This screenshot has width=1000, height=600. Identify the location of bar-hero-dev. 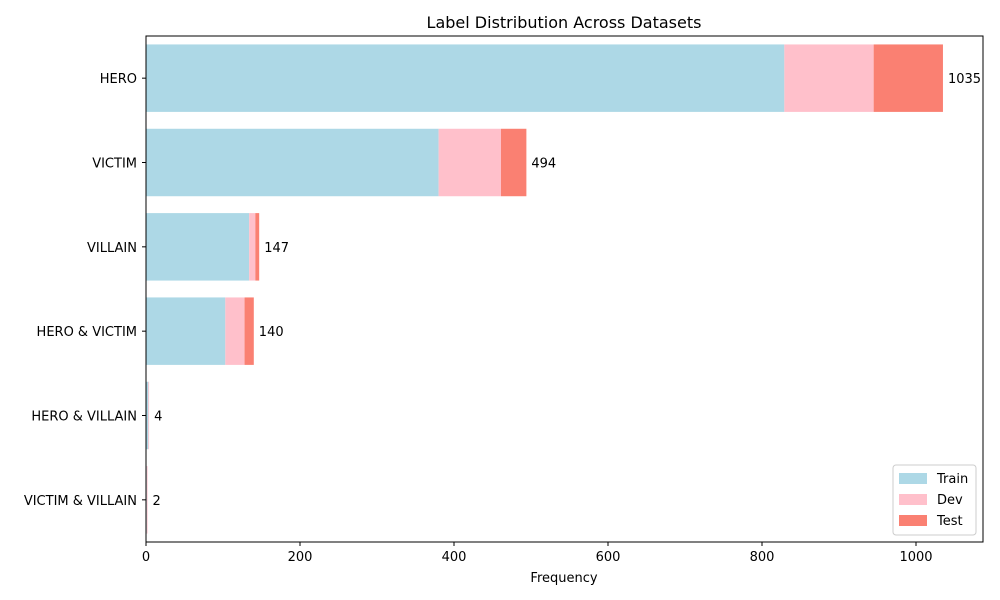
(829, 78).